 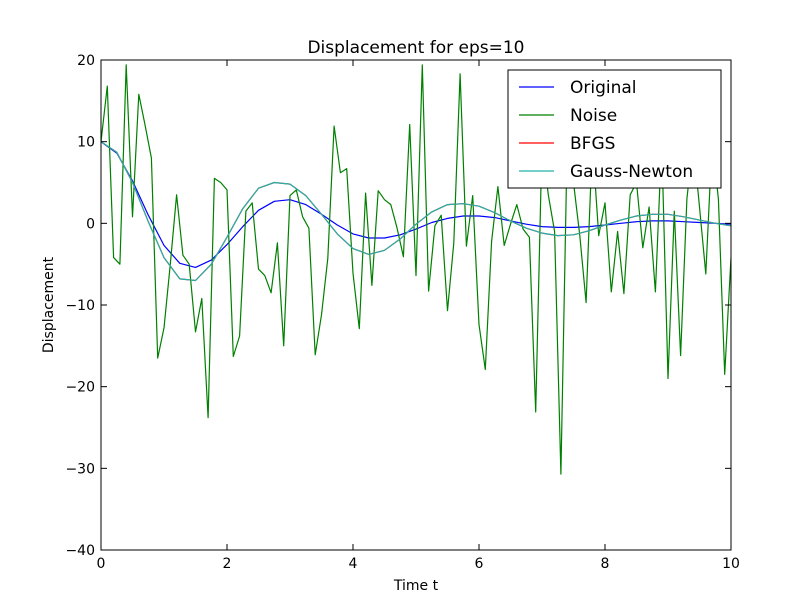 I want to click on x-axis-label: Time t, so click(x=416, y=586).